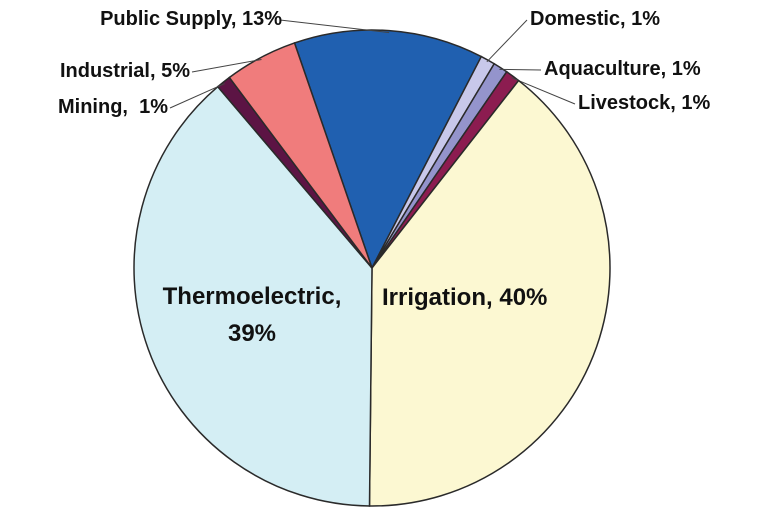  Describe the element at coordinates (252, 333) in the screenshot. I see `label-line: 39%` at that location.